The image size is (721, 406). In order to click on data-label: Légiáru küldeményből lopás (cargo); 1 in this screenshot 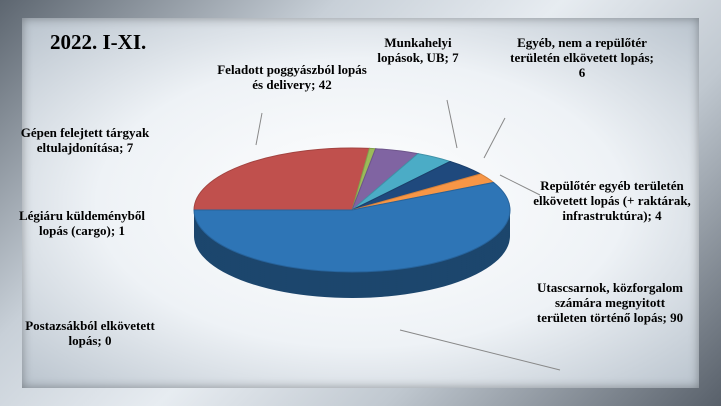, I will do `click(82, 223)`.